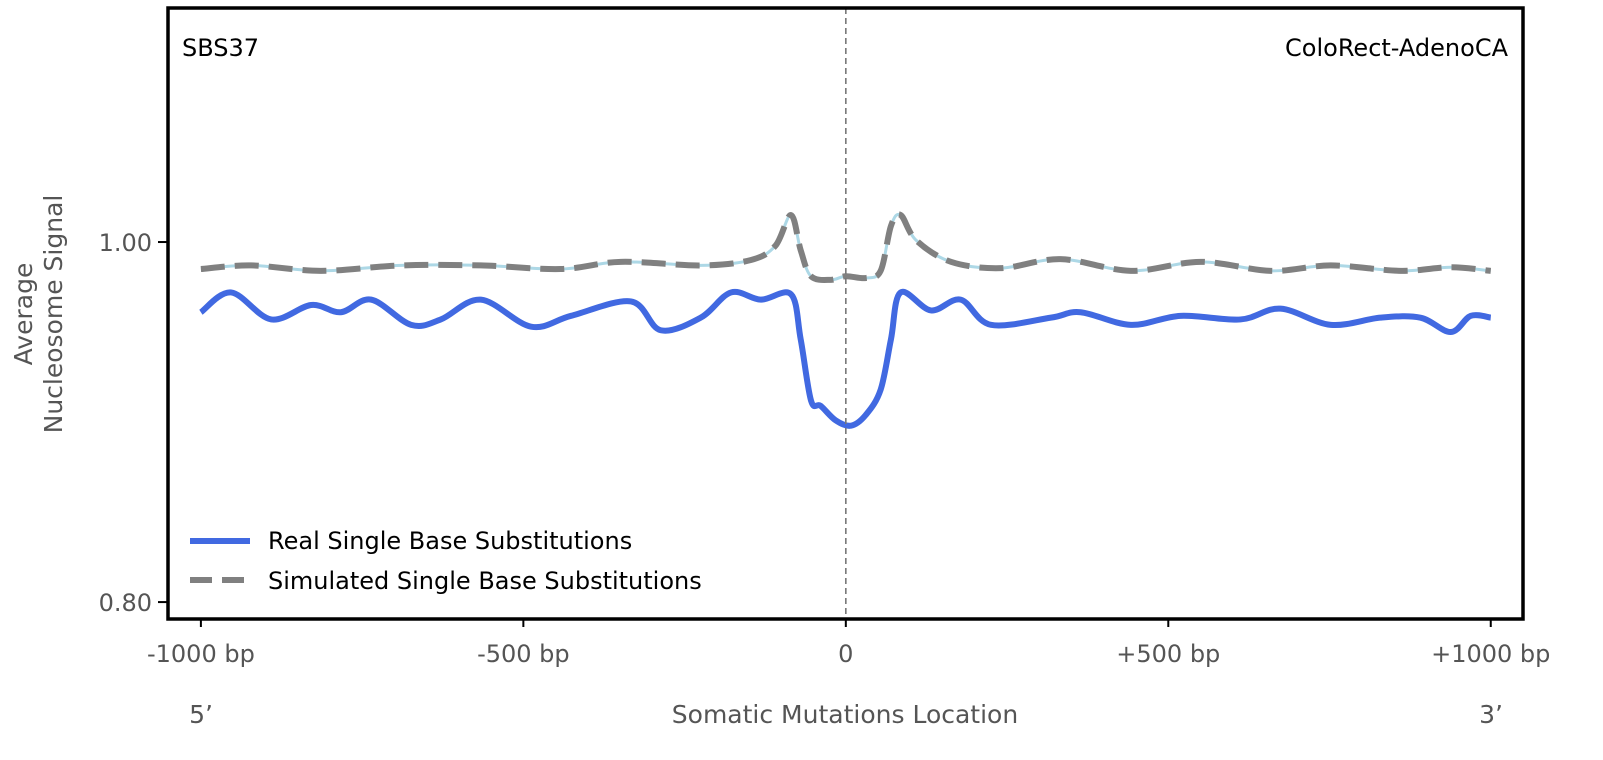 This screenshot has width=1603, height=760. I want to click on x-tick-label: -1000 bp, so click(201, 654).